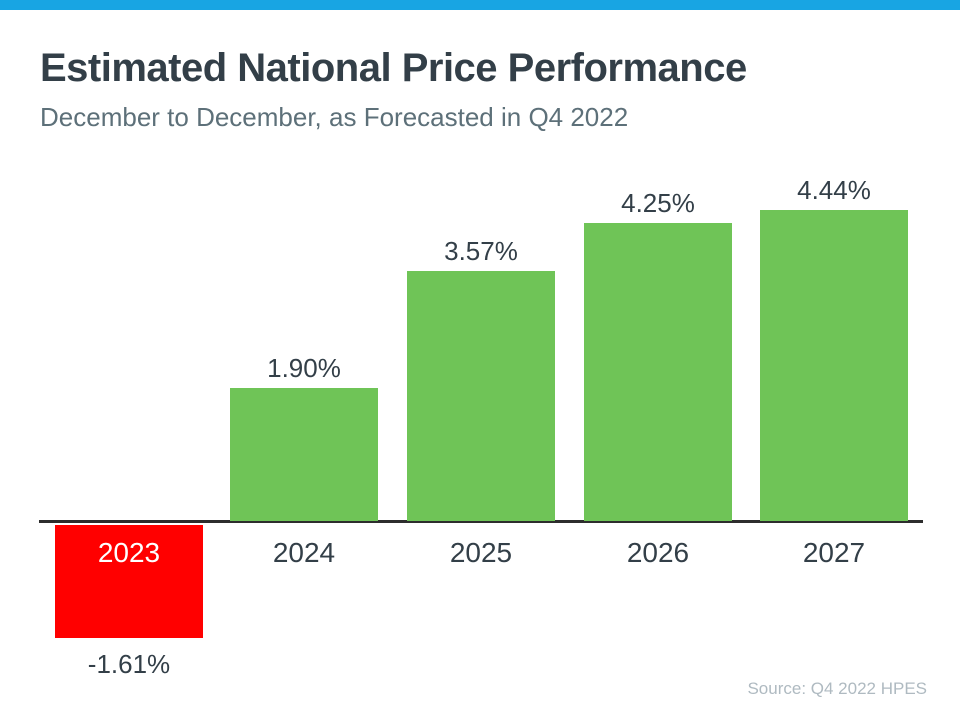  I want to click on source-credit: Source: Q4 2022 HPES, so click(837, 688).